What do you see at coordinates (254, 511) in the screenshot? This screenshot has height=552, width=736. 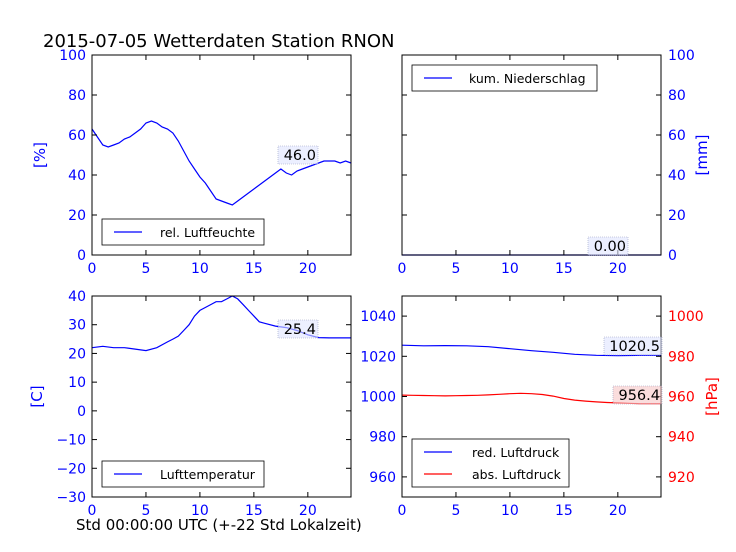 I see `x-tick-label-temperature: 15` at bounding box center [254, 511].